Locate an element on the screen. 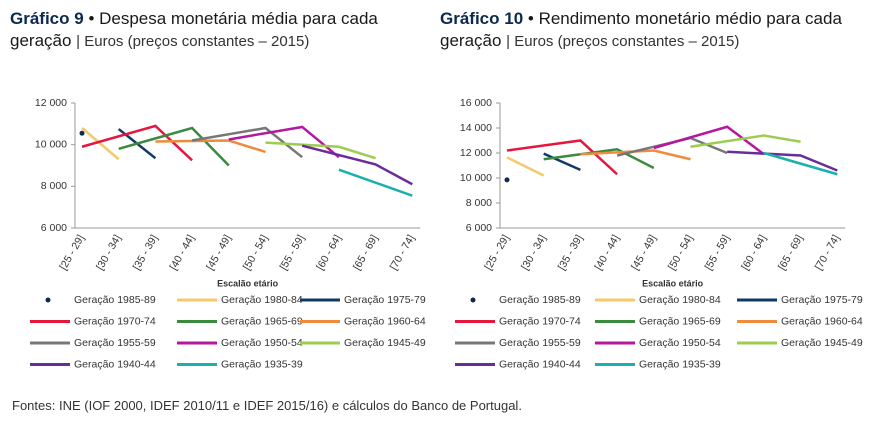 The width and height of the screenshot is (880, 421). y-tick-label: 14 000 is located at coordinates (476, 128).